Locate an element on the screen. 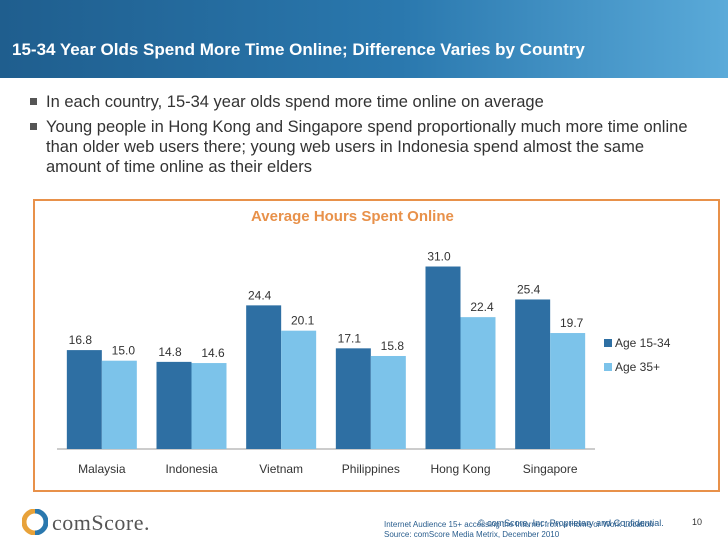 The image size is (728, 546). x-tick-label: Singapore is located at coordinates (550, 469).